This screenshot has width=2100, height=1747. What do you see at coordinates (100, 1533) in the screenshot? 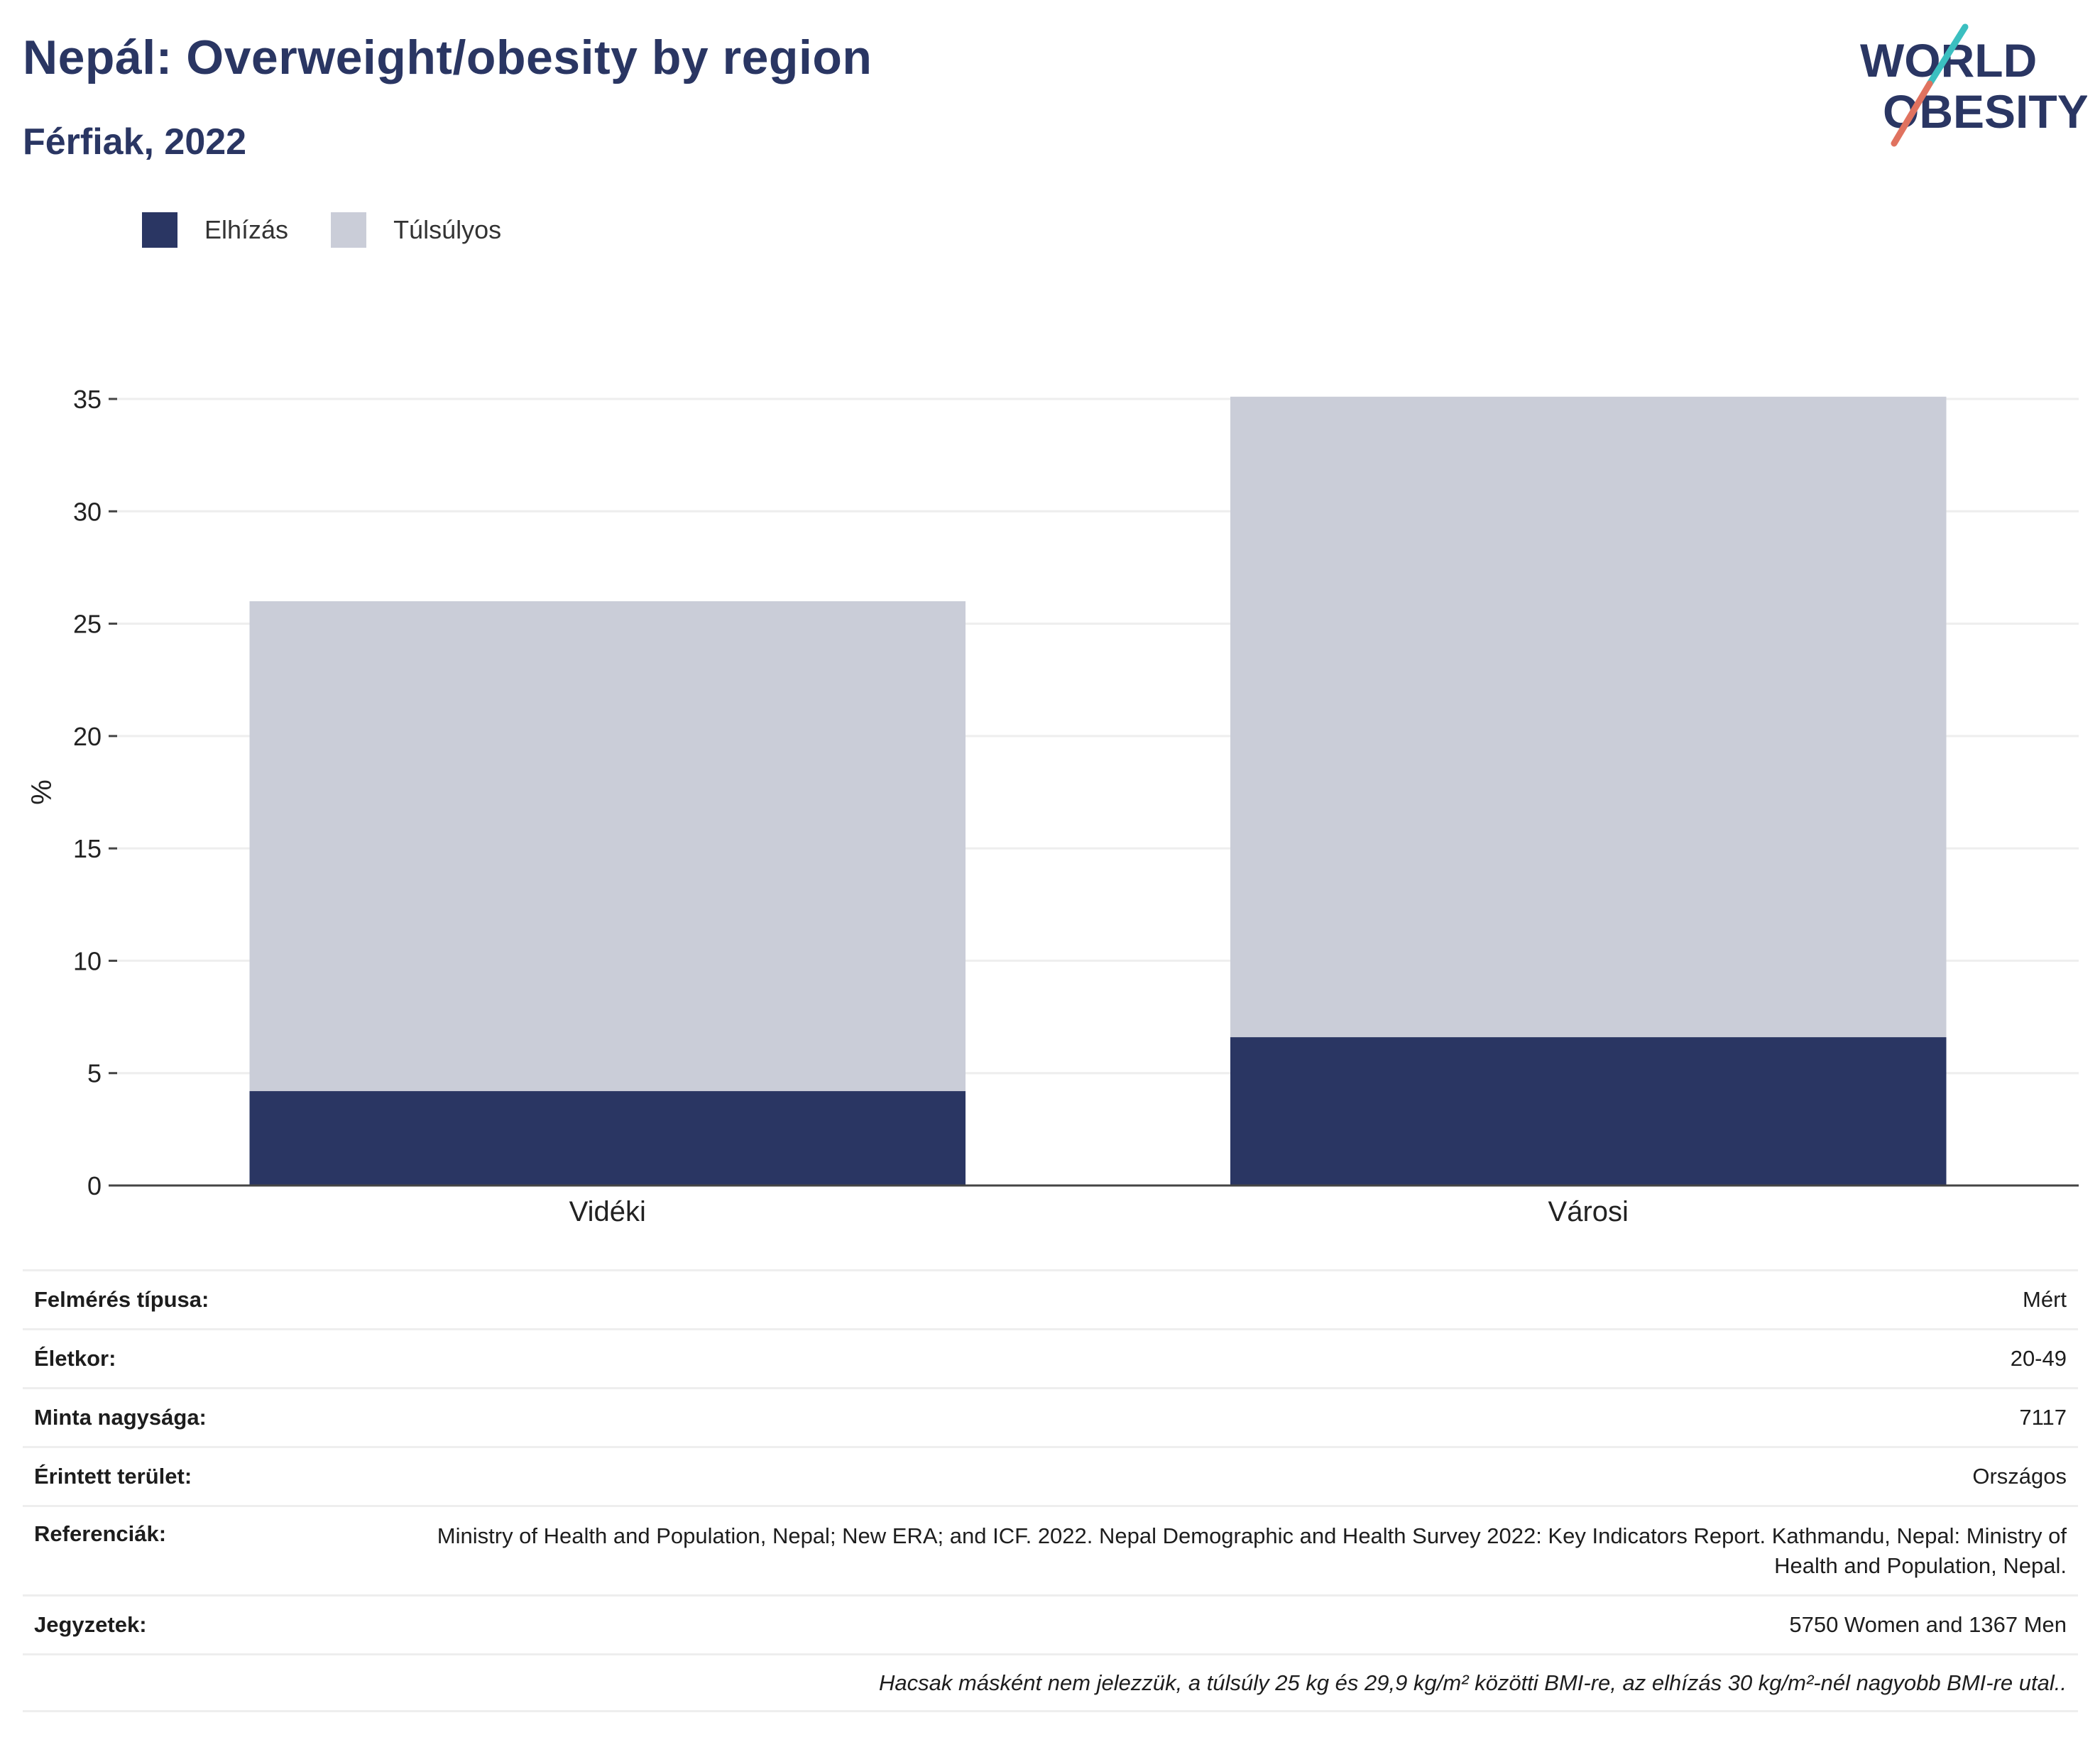
I see `meta-label: Referenciák:` at bounding box center [100, 1533].